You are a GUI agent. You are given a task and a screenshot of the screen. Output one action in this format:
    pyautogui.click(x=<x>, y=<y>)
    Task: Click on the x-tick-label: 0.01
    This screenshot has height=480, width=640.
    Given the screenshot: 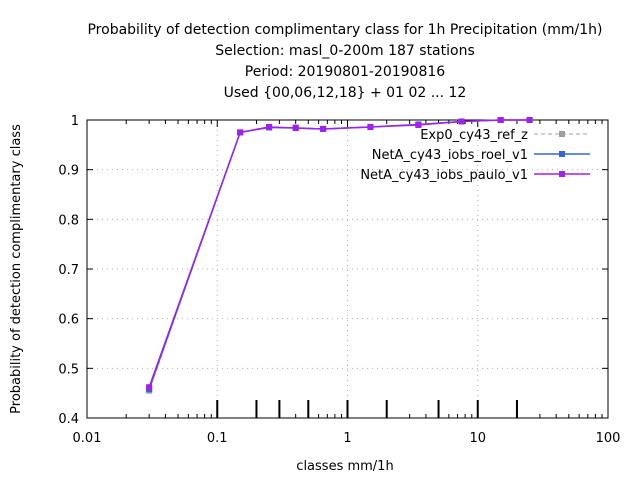 What is the action you would take?
    pyautogui.click(x=87, y=438)
    